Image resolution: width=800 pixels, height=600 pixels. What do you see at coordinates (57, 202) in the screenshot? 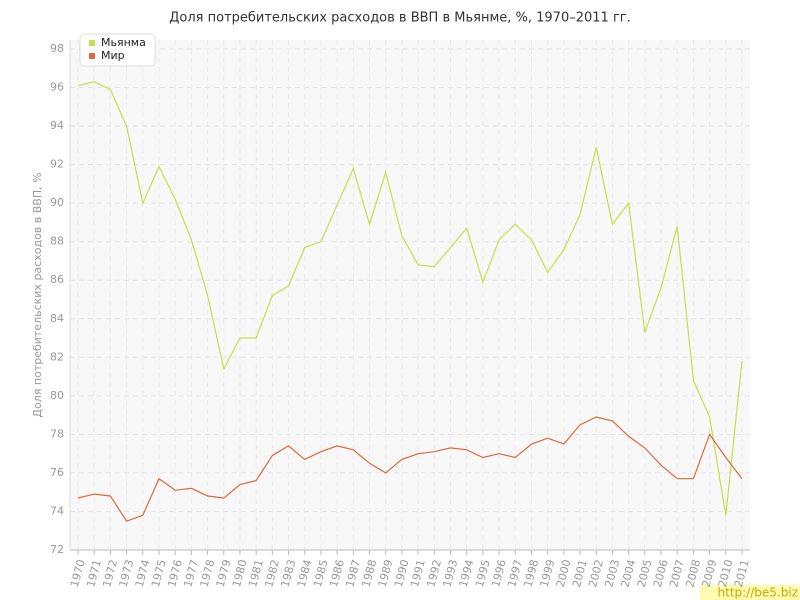
I see `y-tick-label: 90` at bounding box center [57, 202].